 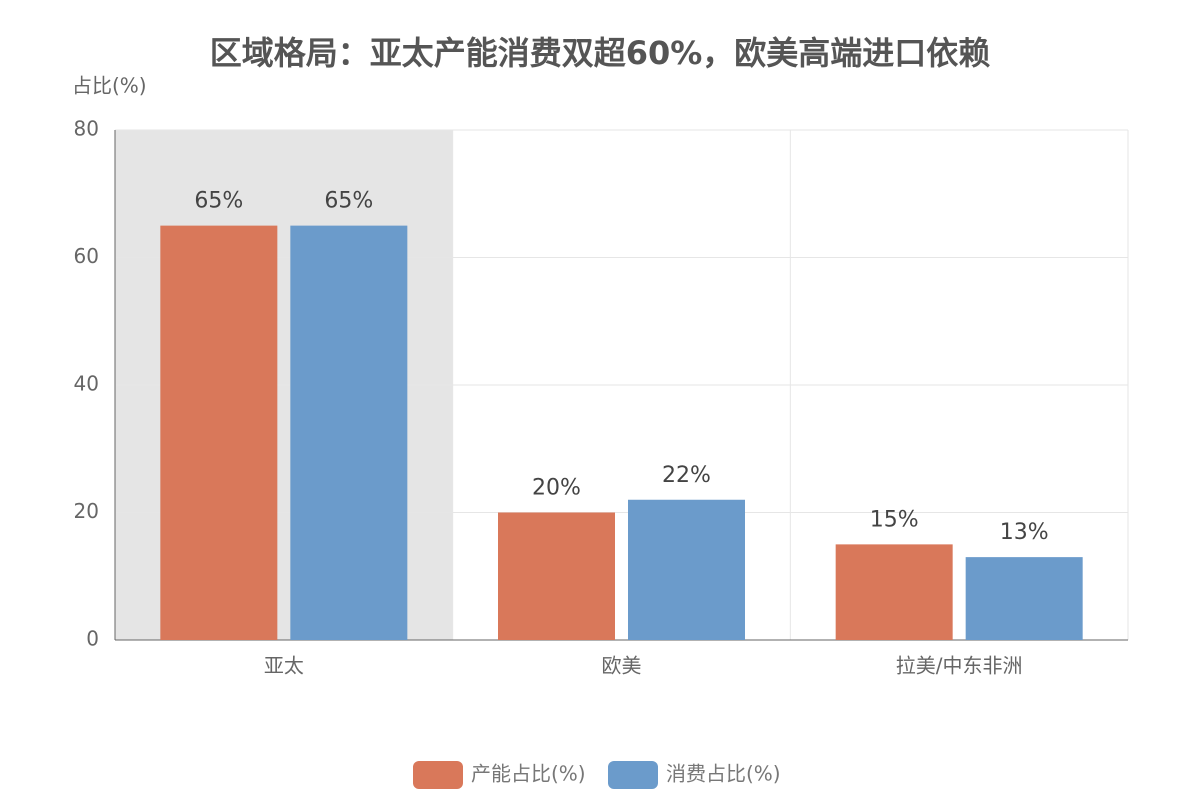 I want to click on x-tick-label: 拉美/中东非洲, so click(x=959, y=666).